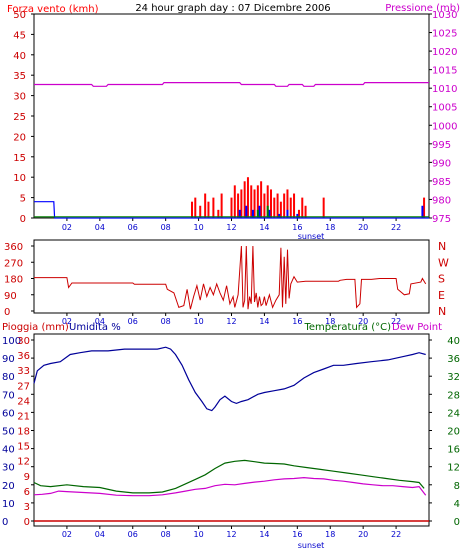 This screenshot has height=556, width=466. I want to click on temperature-tick-label: 12, so click(453, 468).